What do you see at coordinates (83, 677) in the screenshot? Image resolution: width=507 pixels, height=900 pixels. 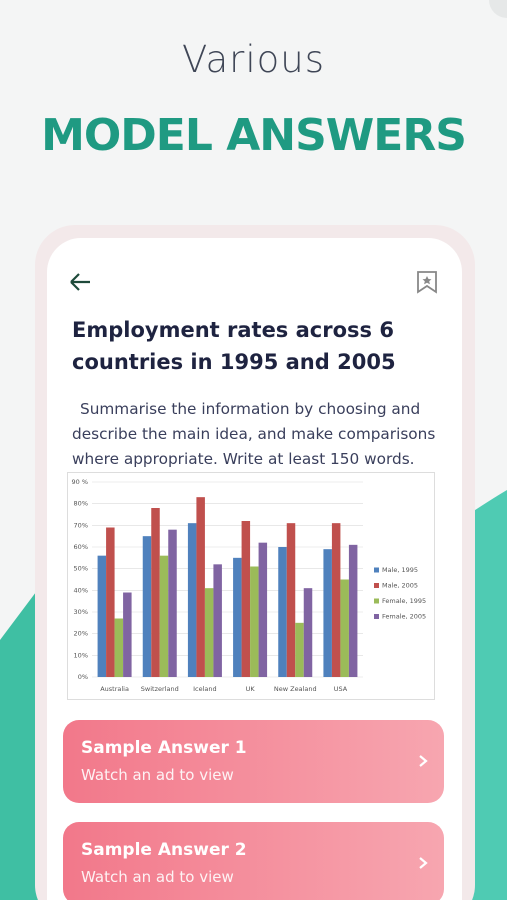 I see `y-tick-label: 0%` at bounding box center [83, 677].